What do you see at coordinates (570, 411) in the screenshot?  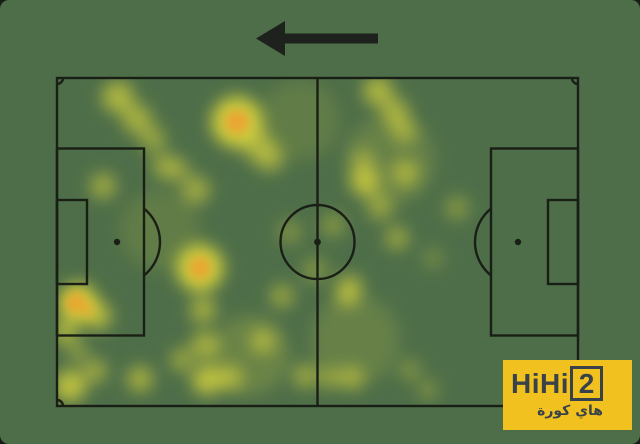 I see `brand-tagline: هاي كورة` at bounding box center [570, 411].